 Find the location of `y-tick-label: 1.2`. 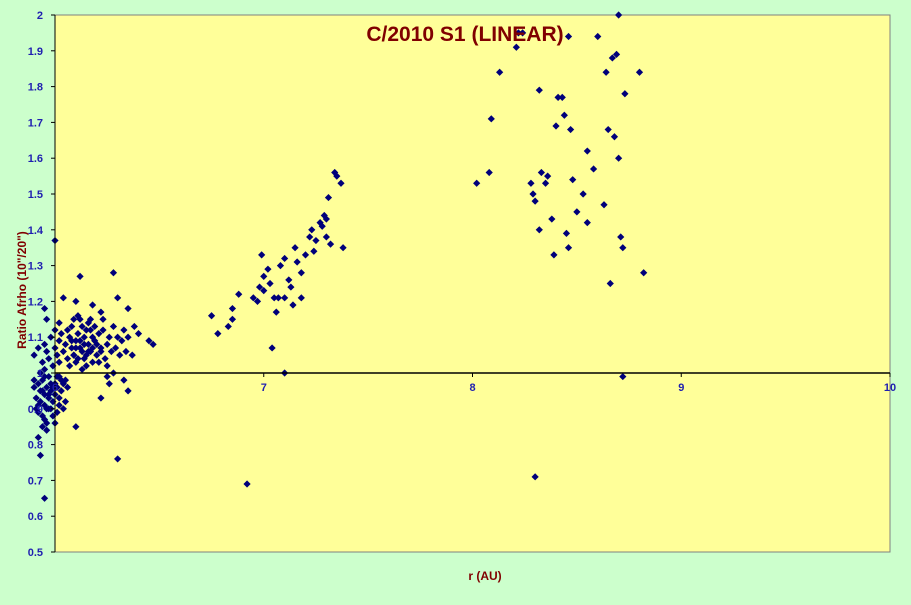

y-tick-label: 1.2 is located at coordinates (35, 302).